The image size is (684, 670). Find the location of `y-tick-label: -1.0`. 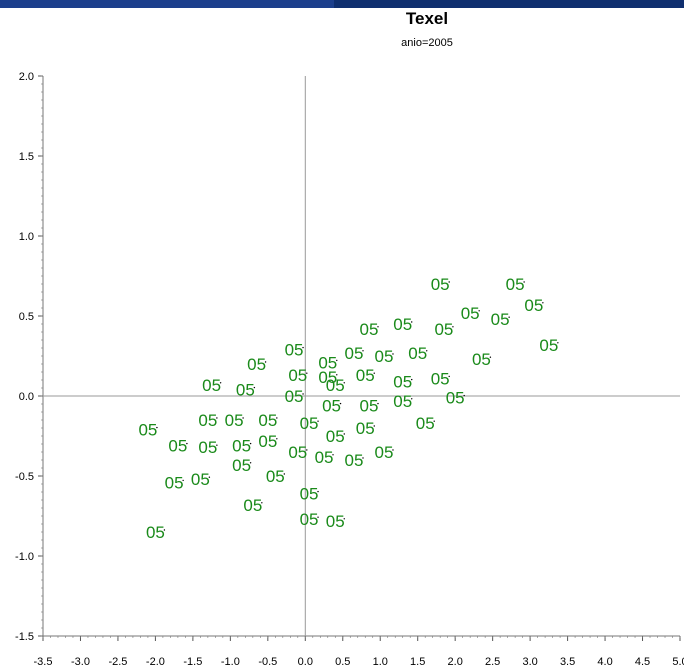

y-tick-label: -1.0 is located at coordinates (24, 557).